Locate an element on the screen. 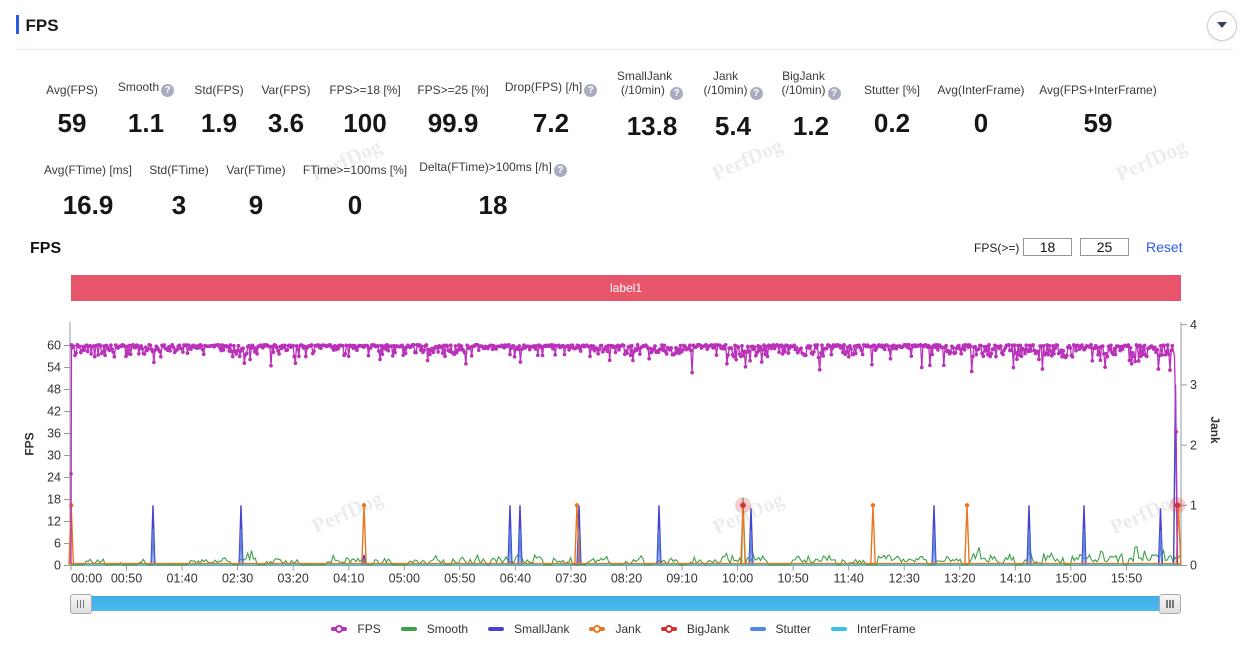  svg-text: 05:50 is located at coordinates (459, 579).